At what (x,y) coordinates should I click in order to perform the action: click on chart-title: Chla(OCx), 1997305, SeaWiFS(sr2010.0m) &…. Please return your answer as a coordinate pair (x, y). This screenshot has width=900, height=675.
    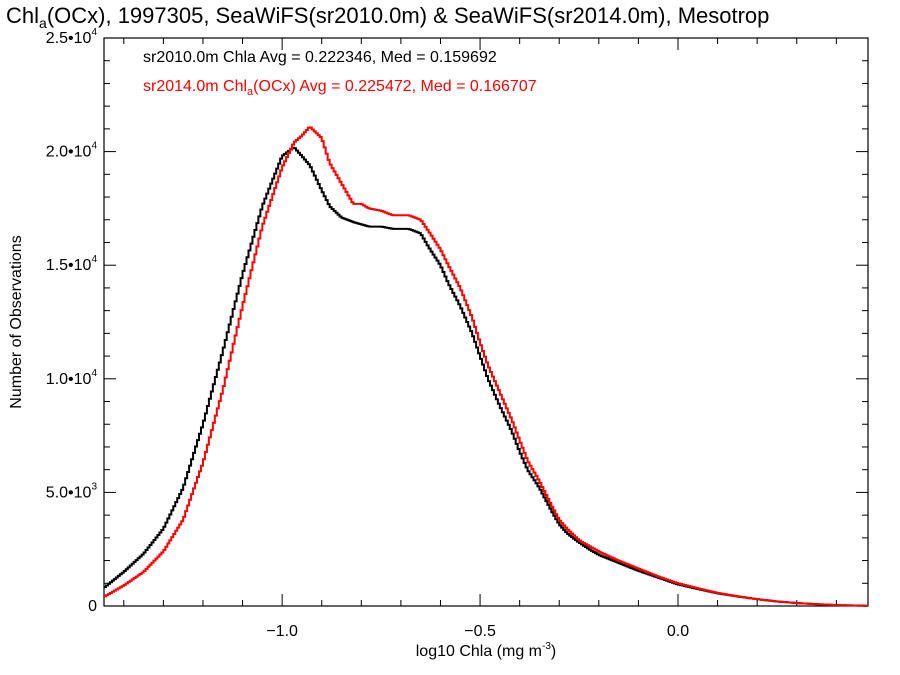
    Looking at the image, I should click on (387, 17).